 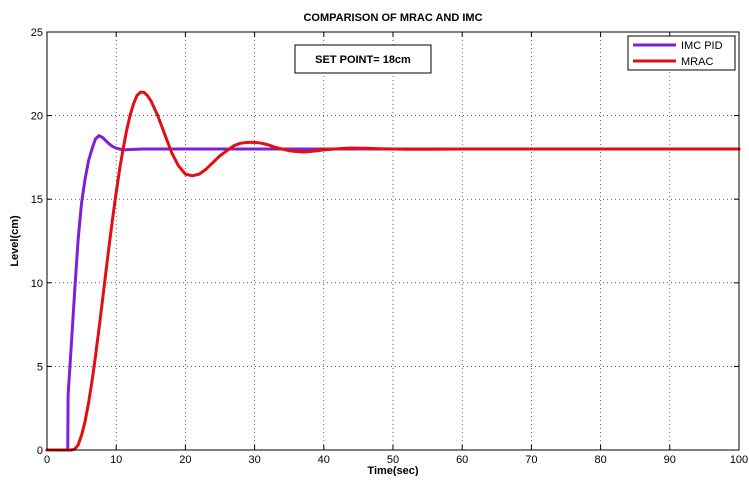 I want to click on x-tick-label: 20, so click(x=185, y=460).